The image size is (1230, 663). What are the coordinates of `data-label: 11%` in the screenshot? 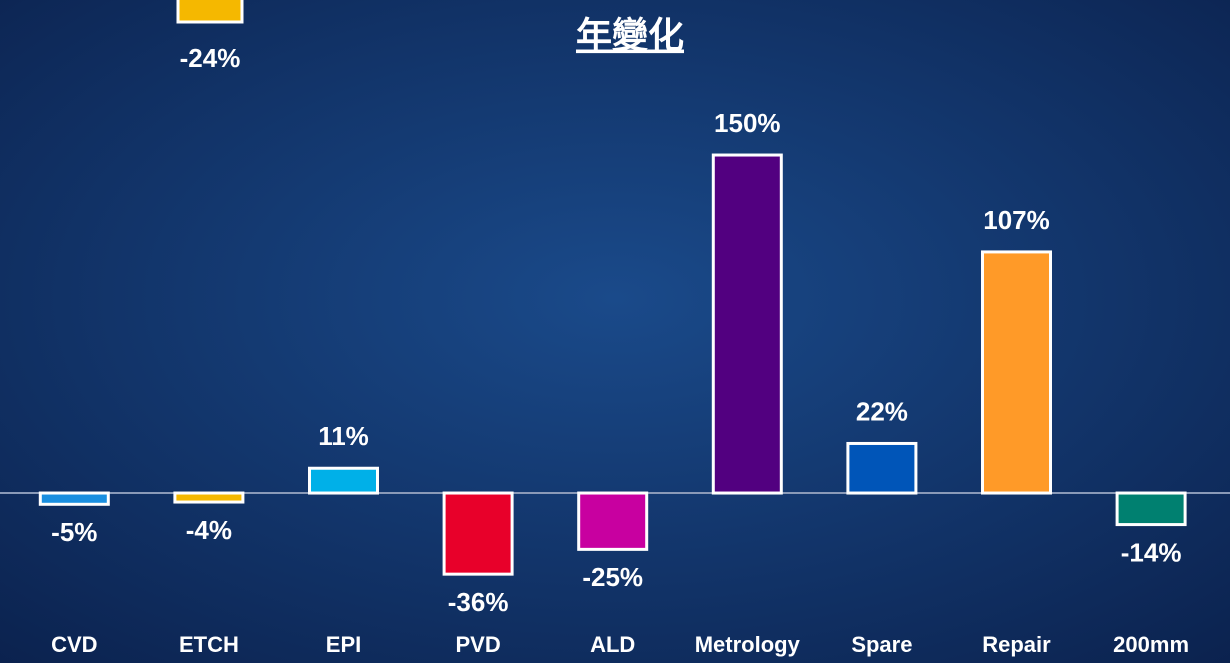 It's located at (343, 436).